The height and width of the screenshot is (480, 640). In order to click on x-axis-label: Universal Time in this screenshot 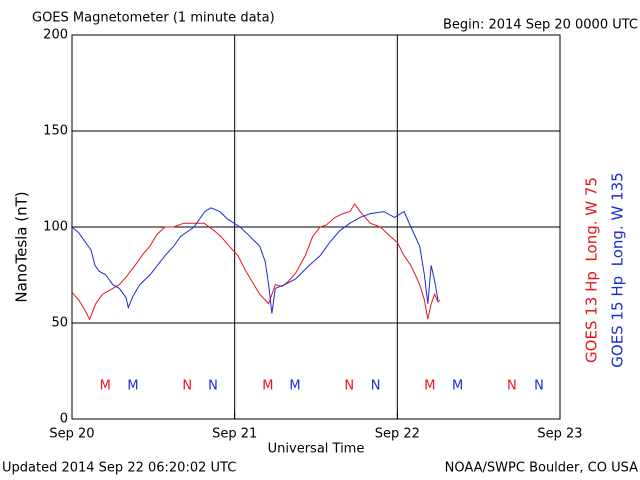, I will do `click(316, 449)`.